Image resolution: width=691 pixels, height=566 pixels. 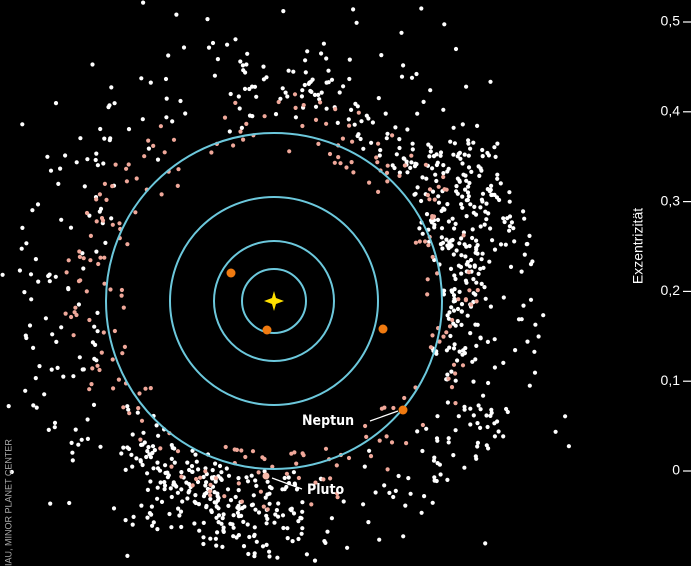 I want to click on axis-label: Exzentrizität, so click(x=638, y=246).